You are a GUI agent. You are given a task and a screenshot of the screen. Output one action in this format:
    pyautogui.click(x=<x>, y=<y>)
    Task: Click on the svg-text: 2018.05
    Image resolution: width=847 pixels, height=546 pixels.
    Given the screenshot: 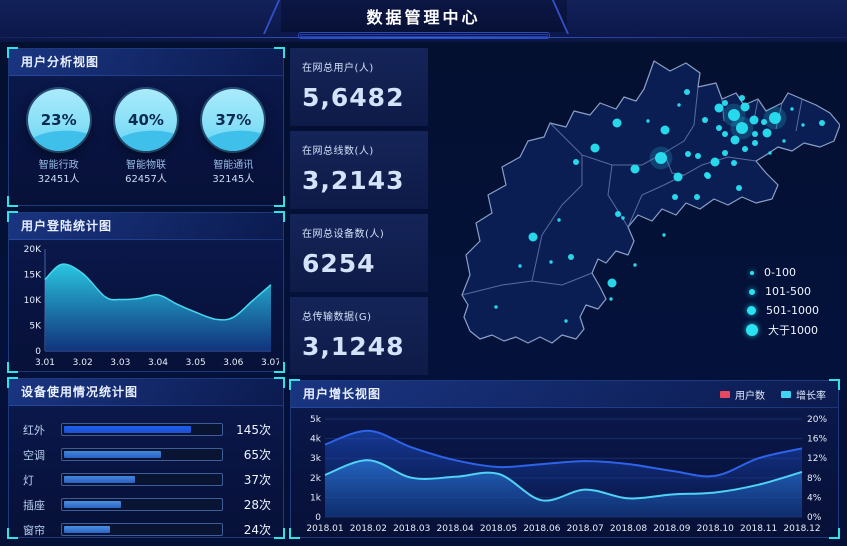 What is the action you would take?
    pyautogui.click(x=498, y=529)
    